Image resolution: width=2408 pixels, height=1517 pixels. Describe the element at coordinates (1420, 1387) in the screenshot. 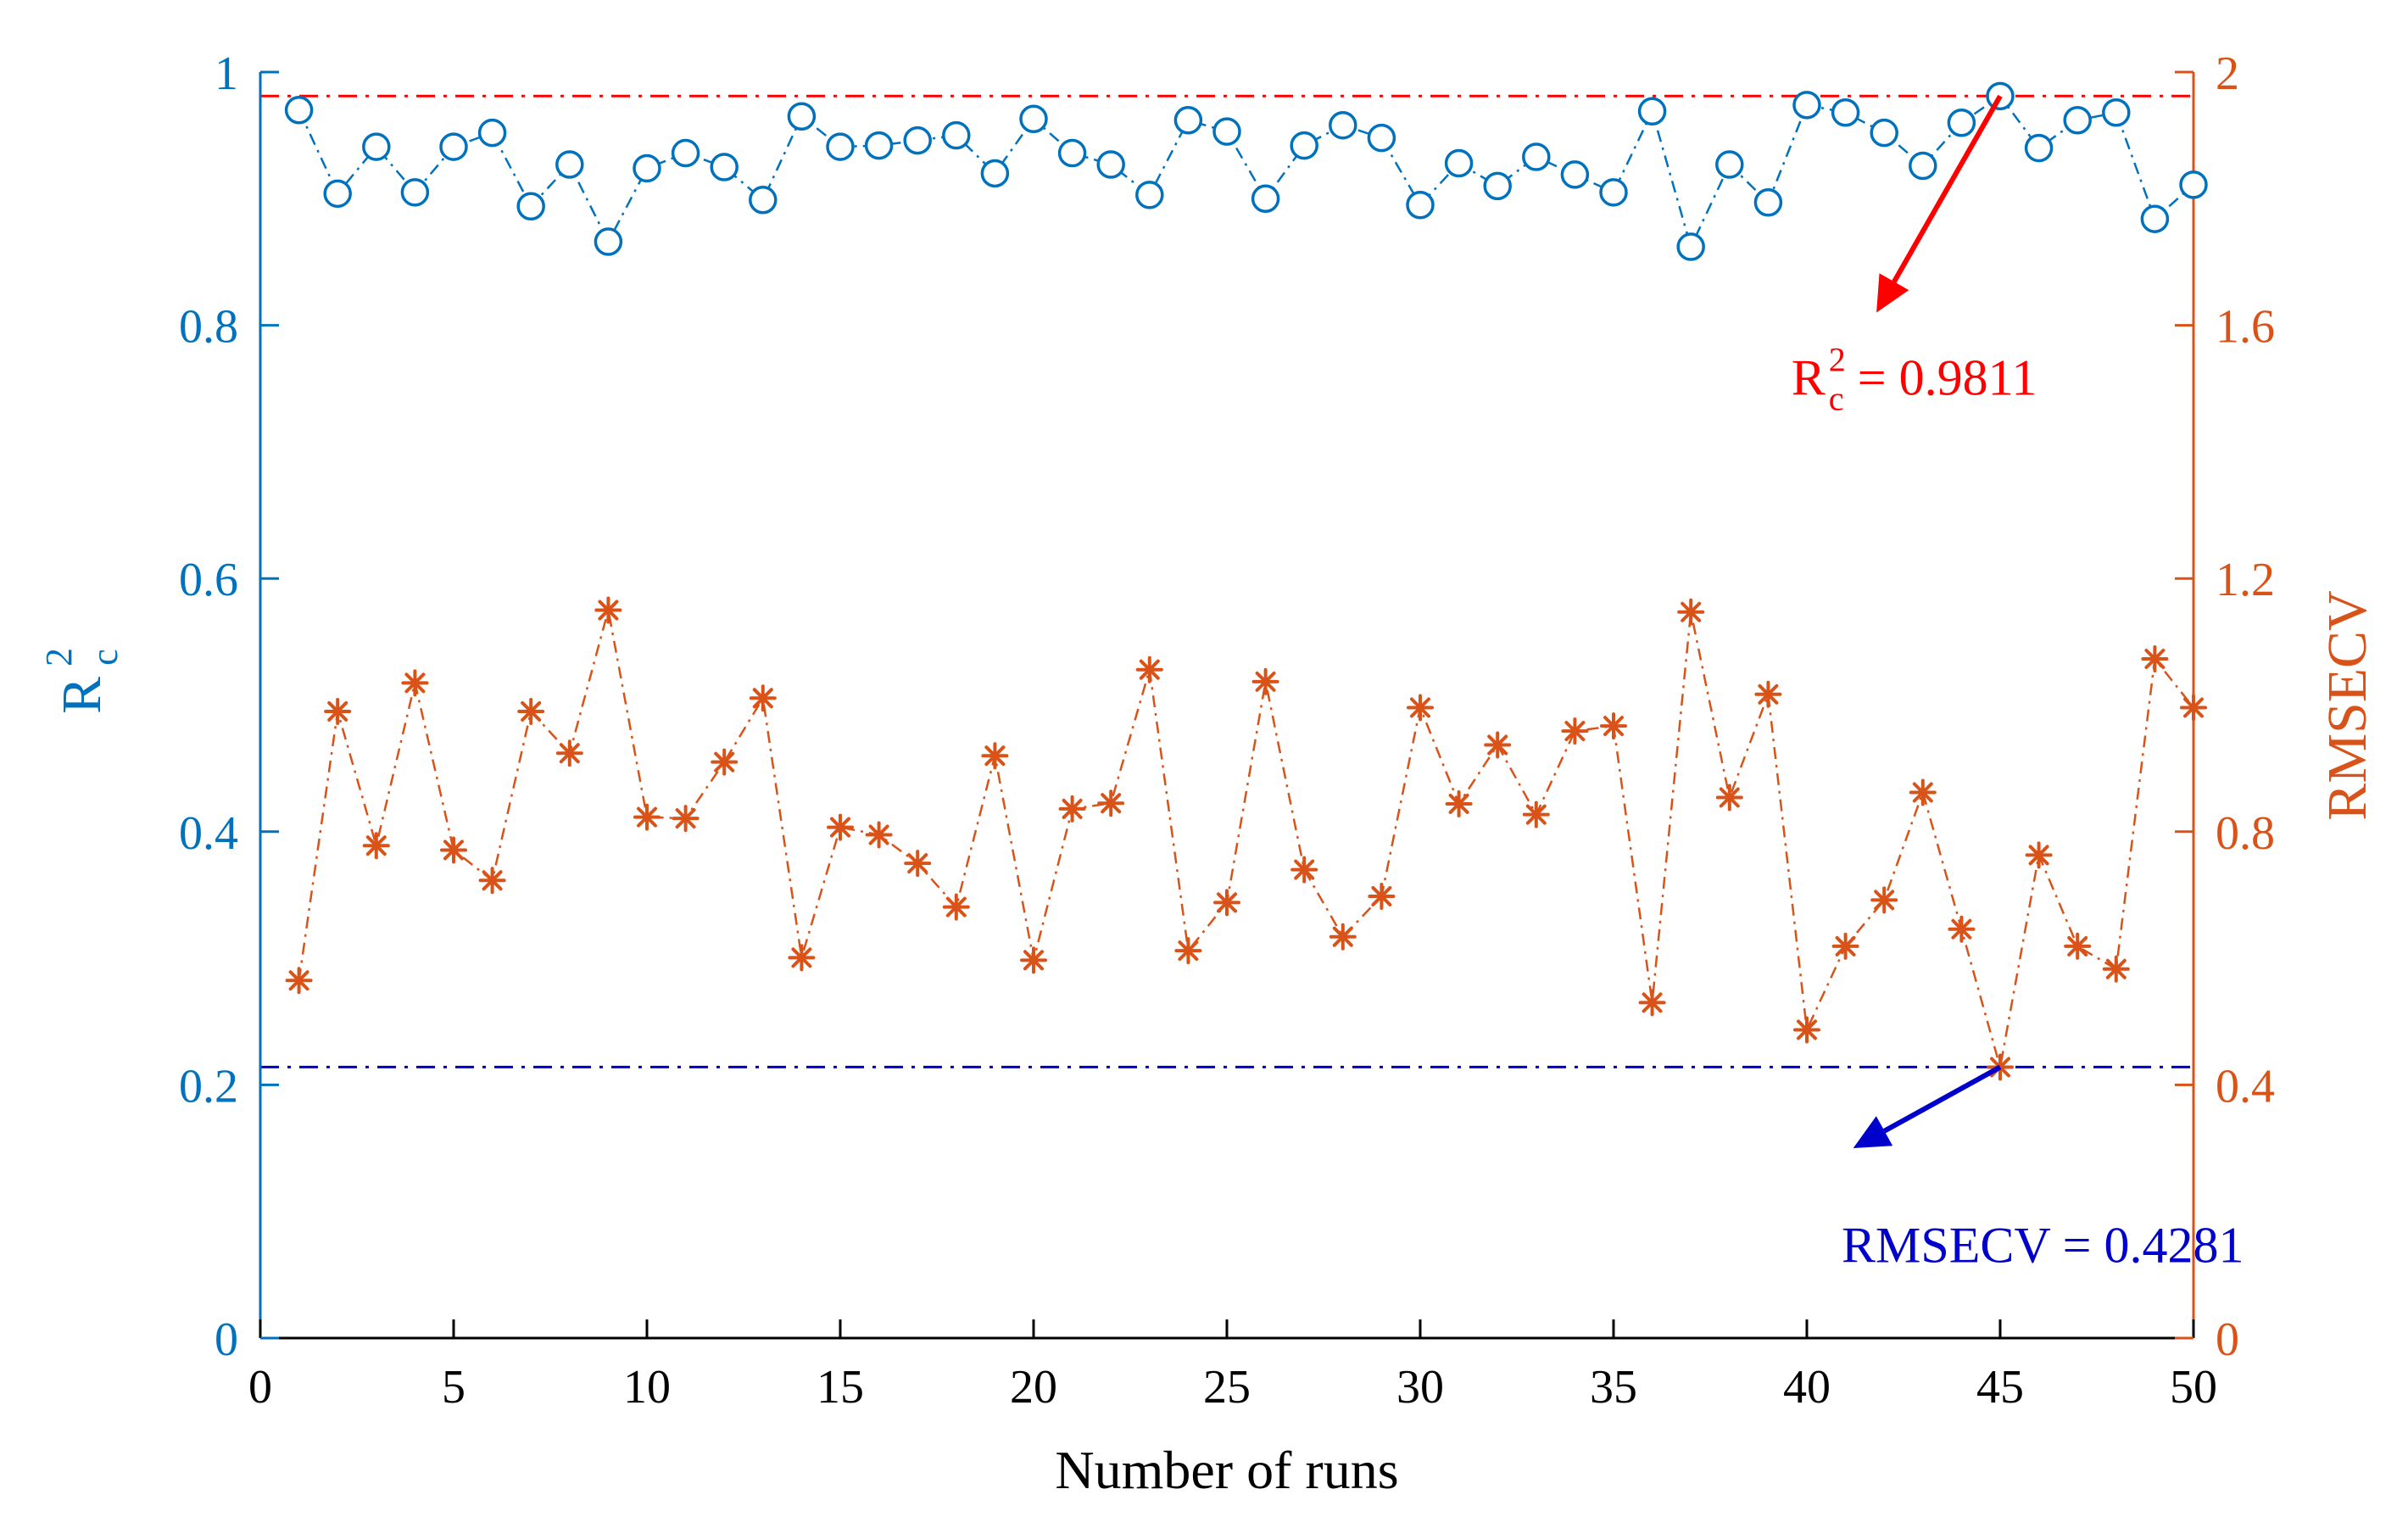

I see `x-tick-label: 30` at that location.